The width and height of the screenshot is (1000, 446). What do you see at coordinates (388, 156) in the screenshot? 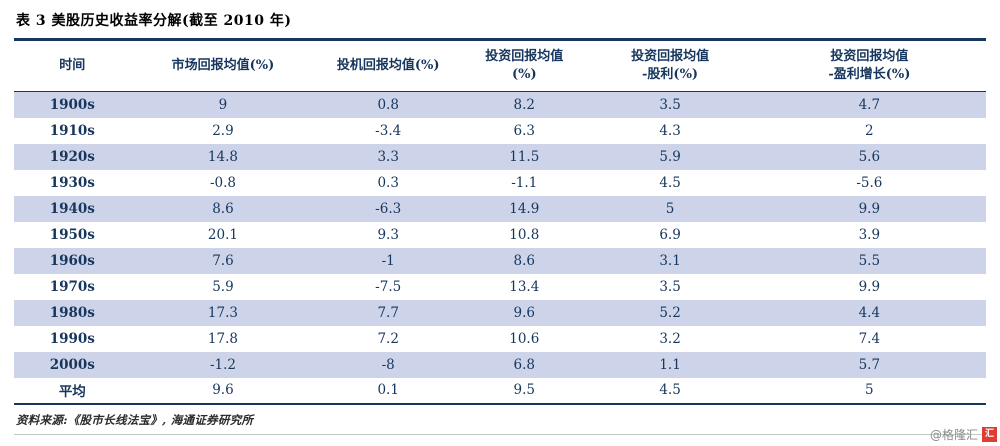
I see `value-cell: 3.3` at bounding box center [388, 156].